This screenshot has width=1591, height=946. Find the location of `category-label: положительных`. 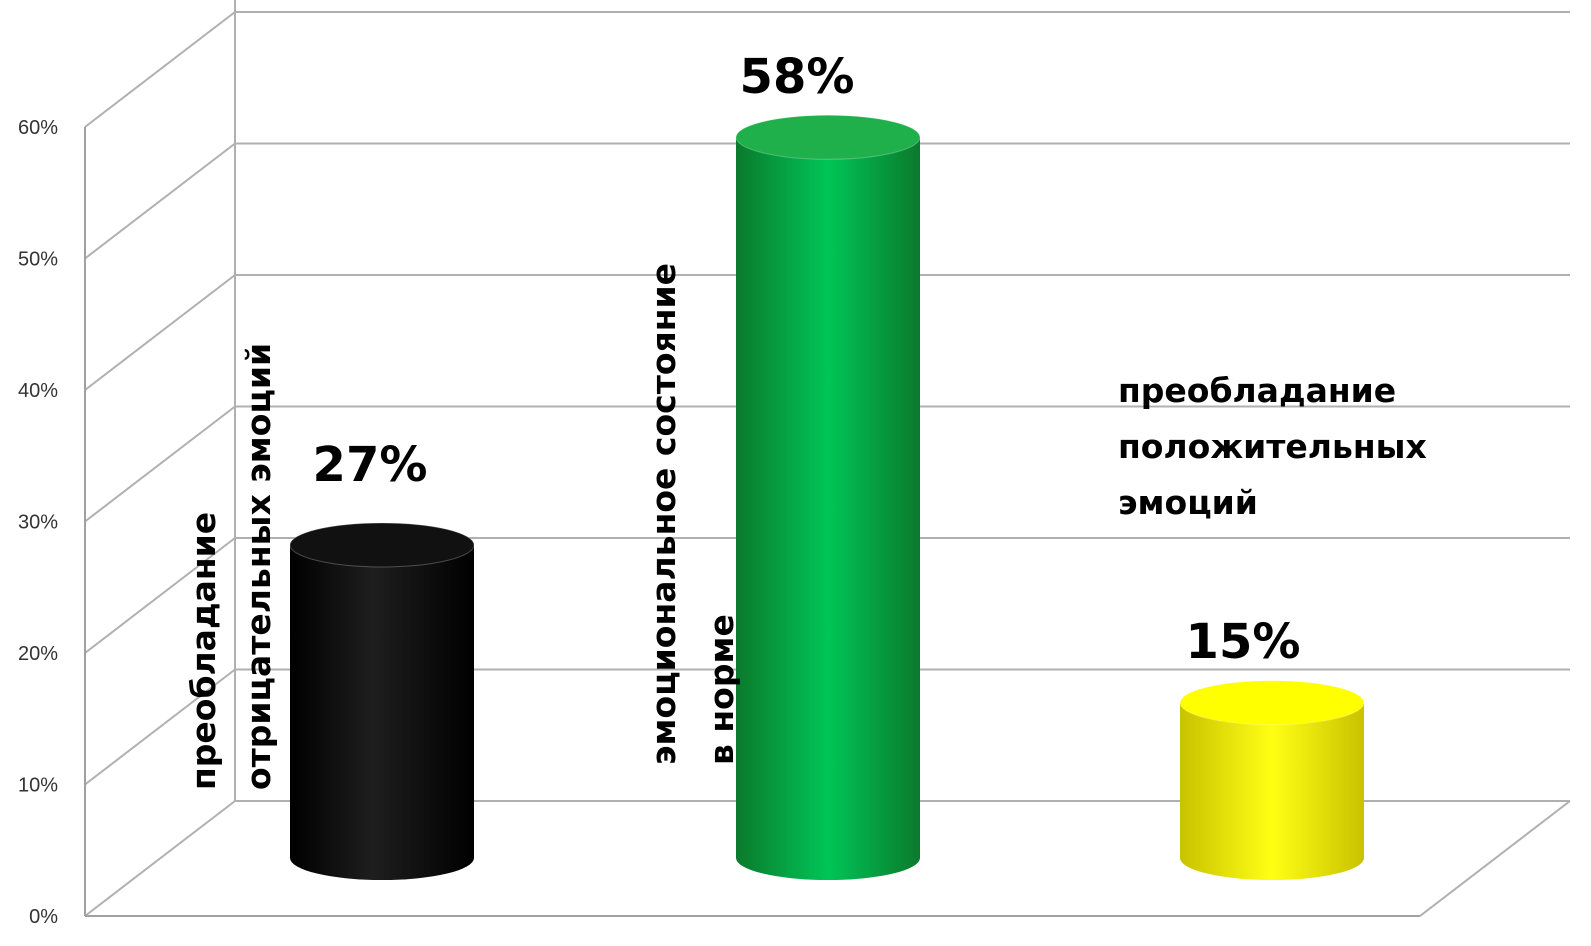

category-label: положительных is located at coordinates (1272, 446).